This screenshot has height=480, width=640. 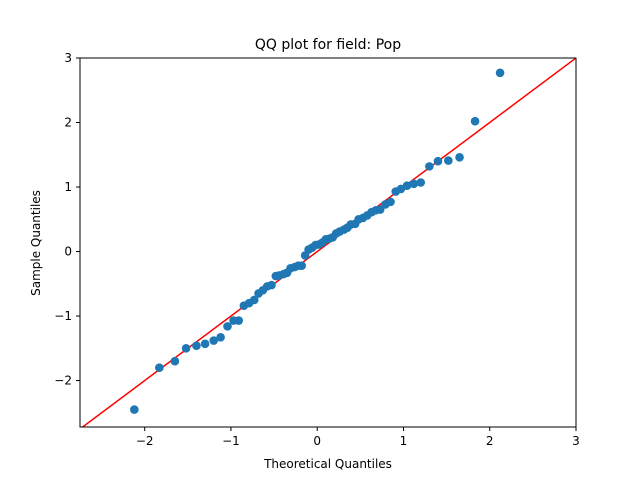 I want to click on y-tick-label: 0, so click(x=68, y=252).